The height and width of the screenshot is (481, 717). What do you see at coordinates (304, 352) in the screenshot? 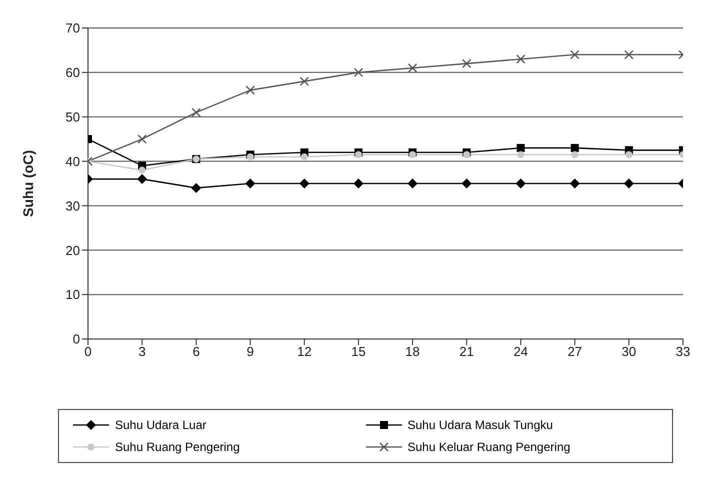
I see `x-tick-label: 12` at bounding box center [304, 352].